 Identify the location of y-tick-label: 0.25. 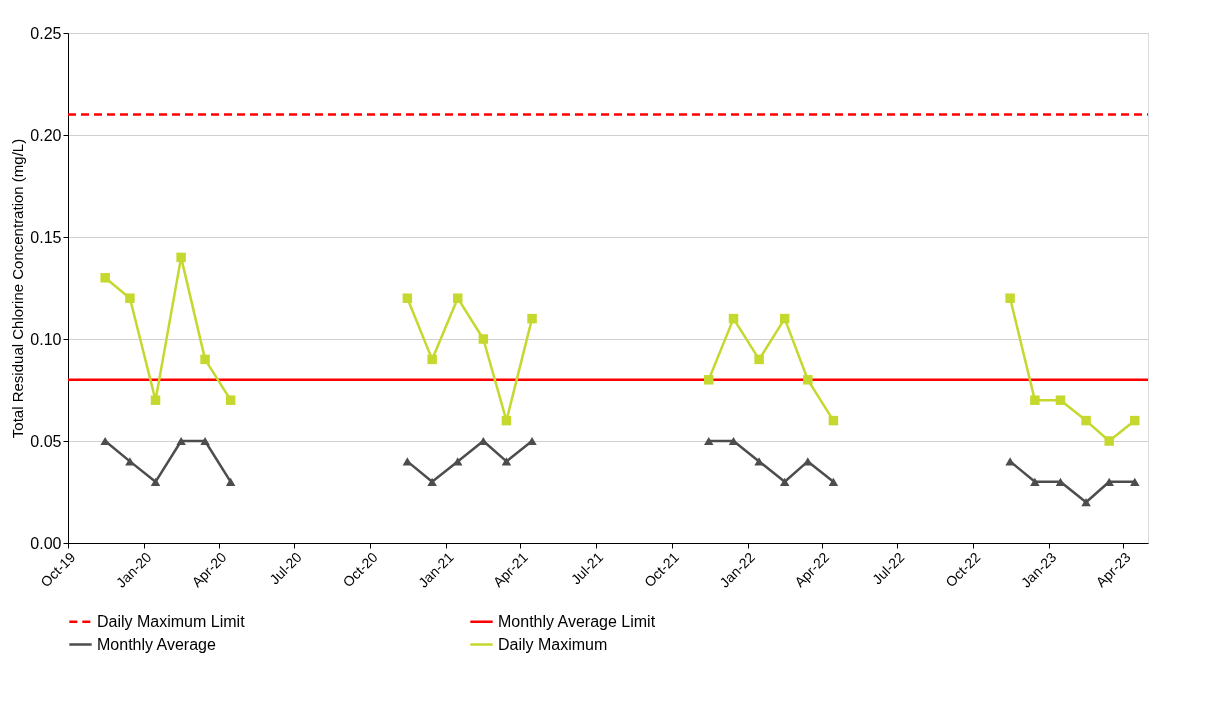
(46, 33).